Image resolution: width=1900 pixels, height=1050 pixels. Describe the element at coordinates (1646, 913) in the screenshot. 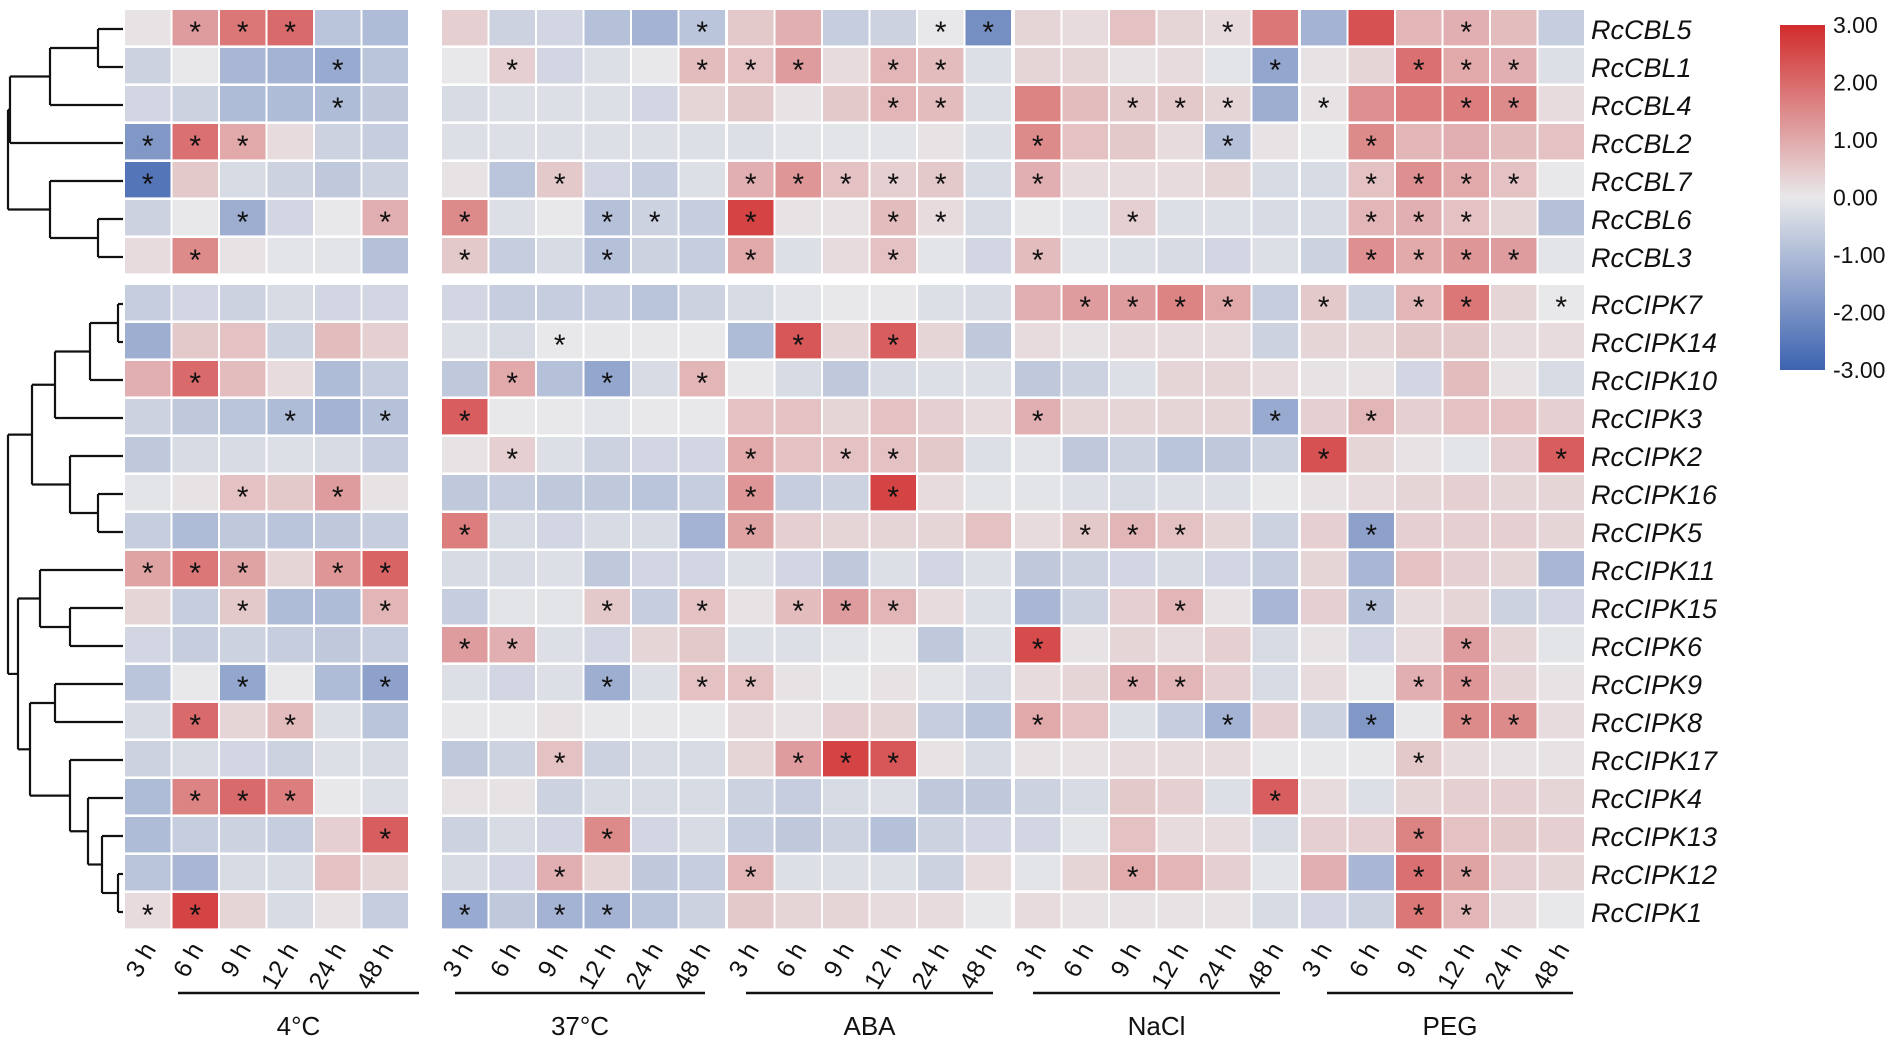

I see `gene-label: RcCIPK1` at that location.